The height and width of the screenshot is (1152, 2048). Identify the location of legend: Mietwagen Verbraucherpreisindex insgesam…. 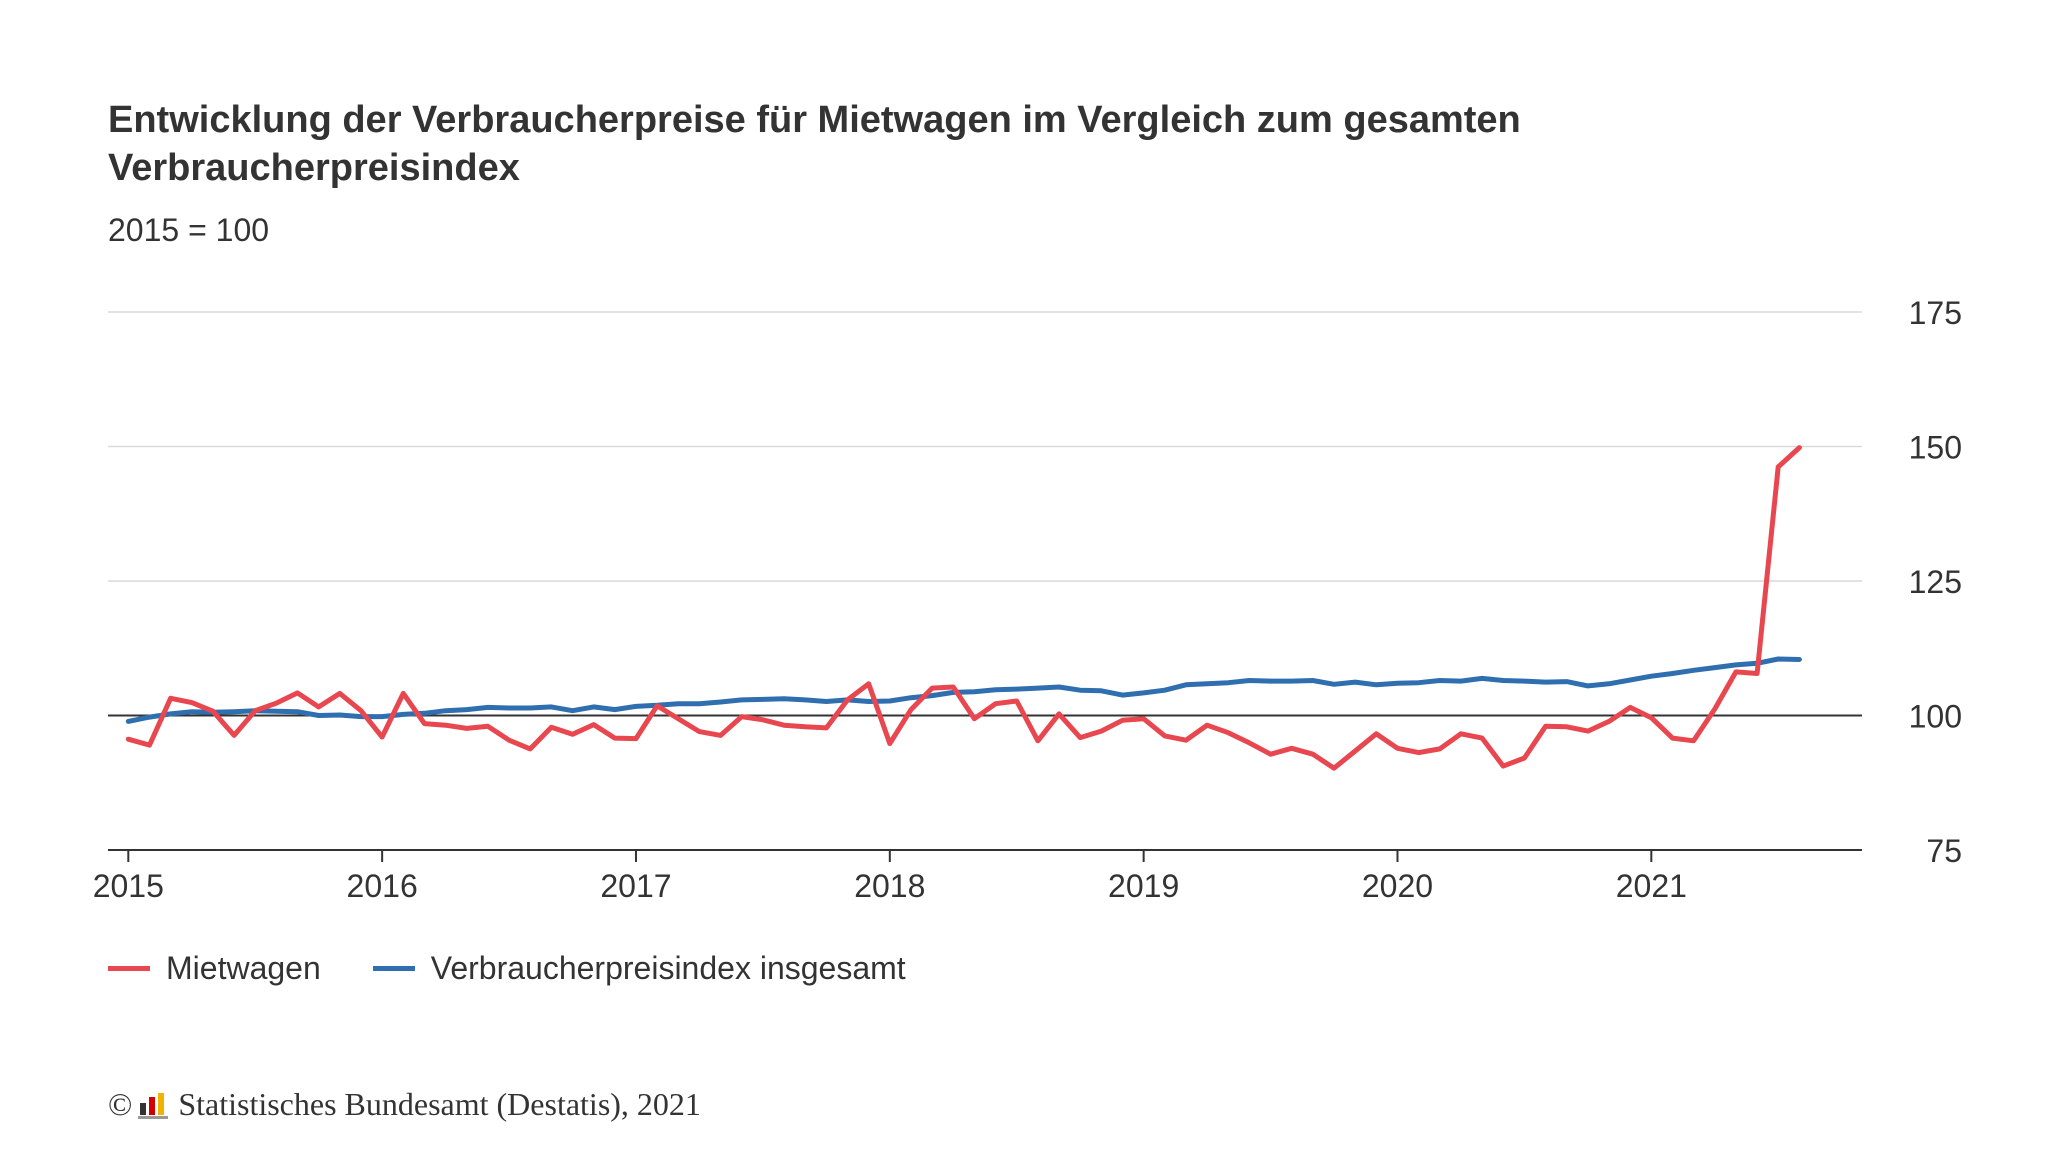
(533, 968).